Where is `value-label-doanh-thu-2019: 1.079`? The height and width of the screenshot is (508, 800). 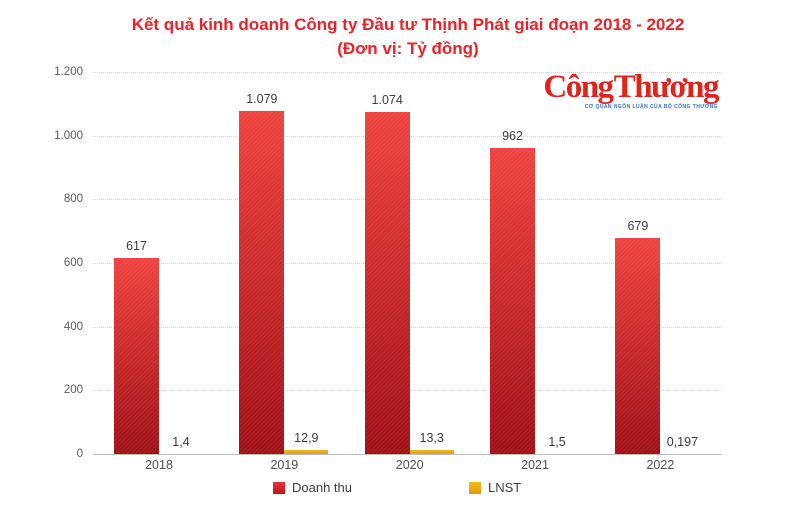 value-label-doanh-thu-2019: 1.079 is located at coordinates (262, 98).